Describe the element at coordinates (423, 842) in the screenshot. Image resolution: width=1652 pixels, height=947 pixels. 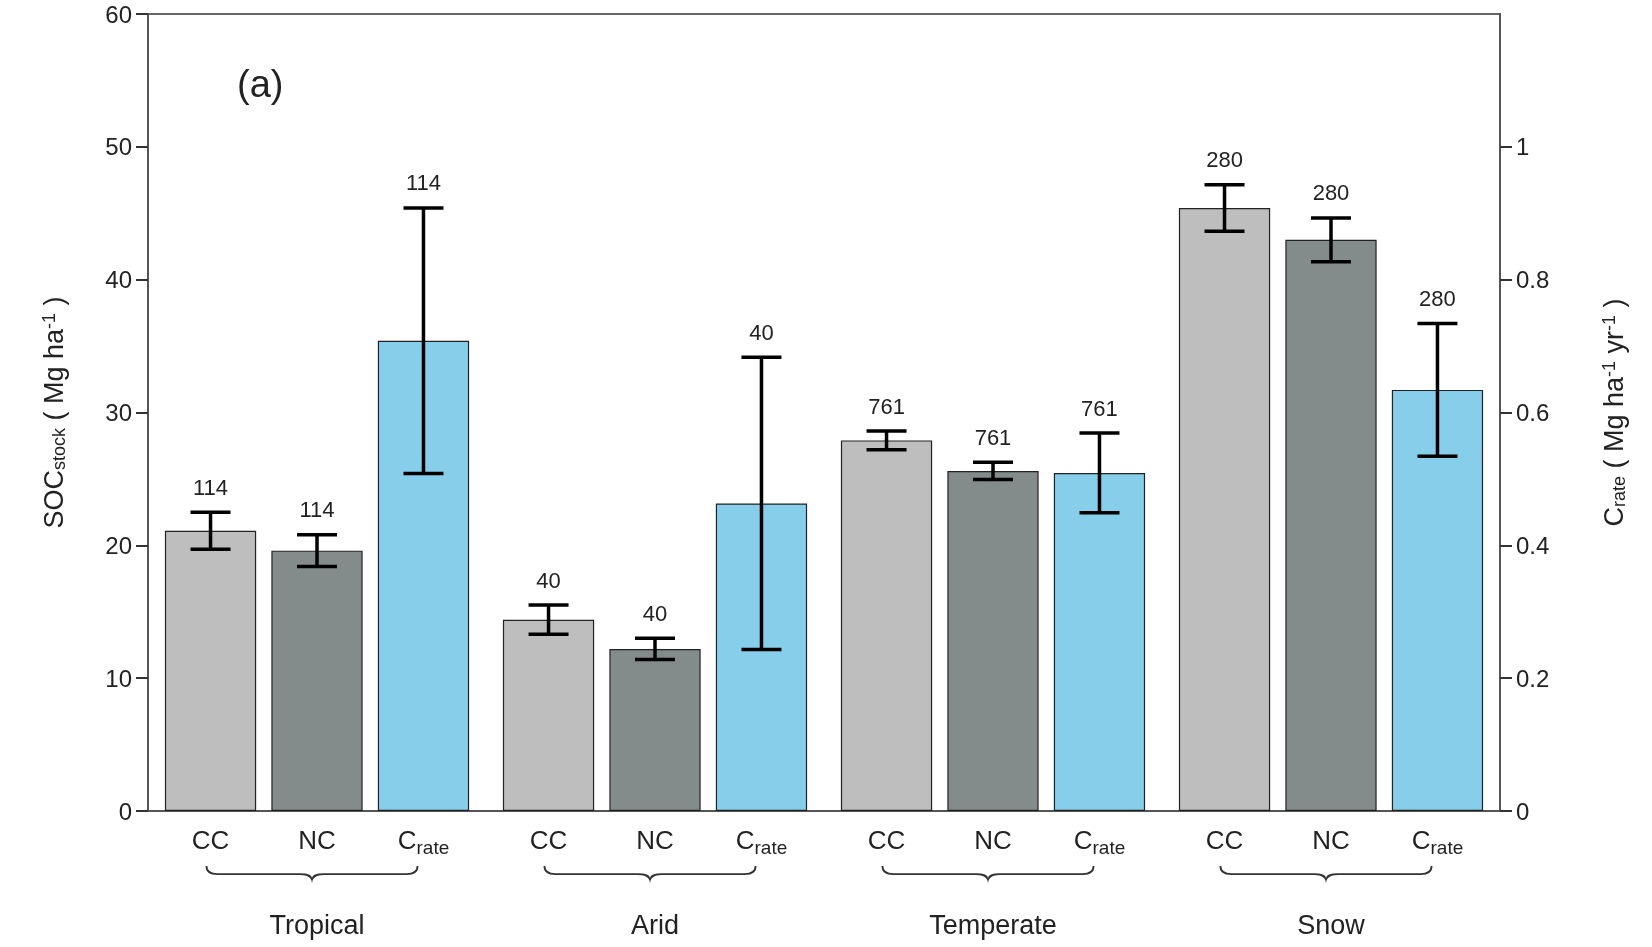
I see `series-label: C$_{rate}$` at that location.